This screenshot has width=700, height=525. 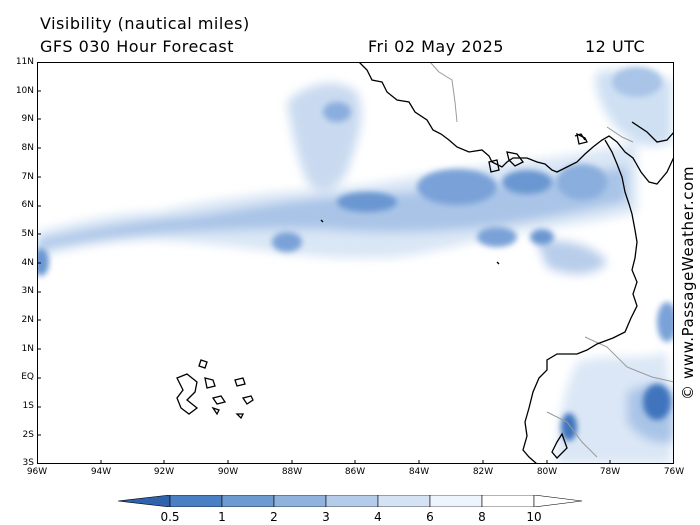 What do you see at coordinates (483, 472) in the screenshot?
I see `lon-label: 82W` at bounding box center [483, 472].